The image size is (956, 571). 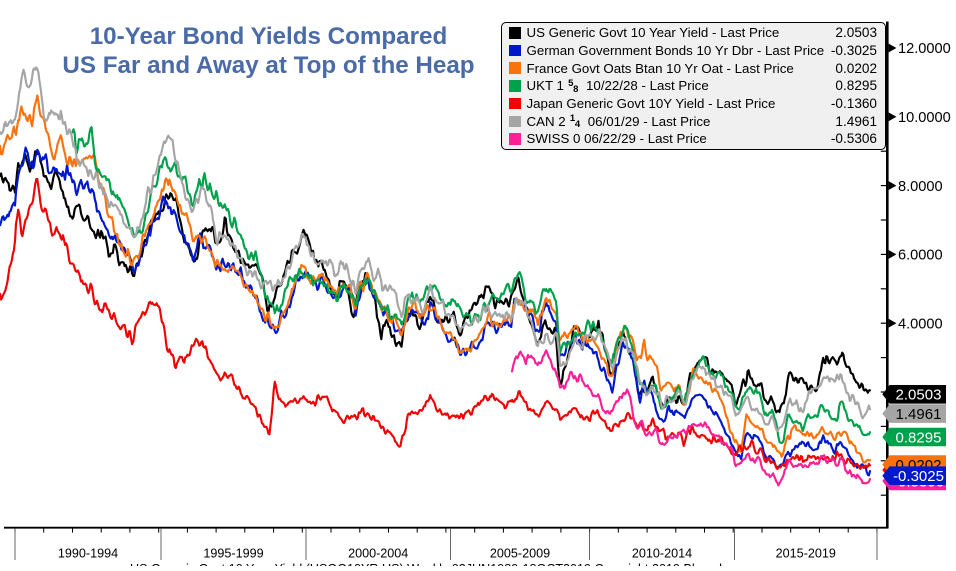 What do you see at coordinates (662, 554) in the screenshot?
I see `svg-text: 2010-2014` at bounding box center [662, 554].